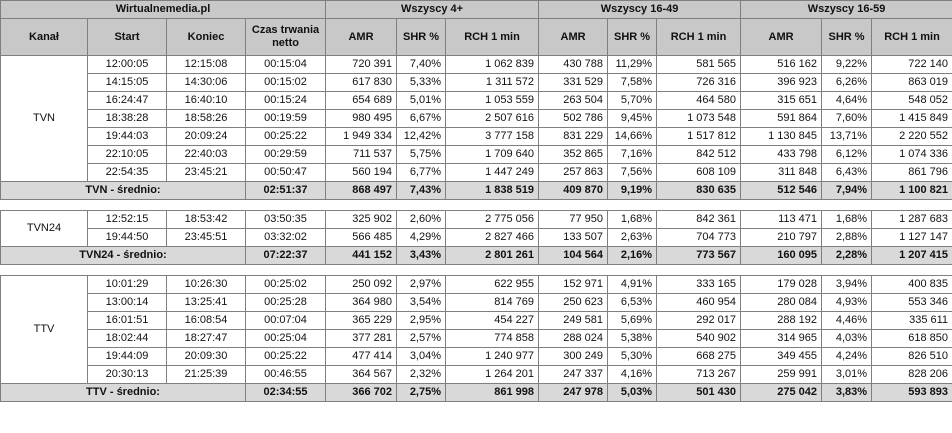  I want to click on table-cell: 335 611, so click(911, 320).